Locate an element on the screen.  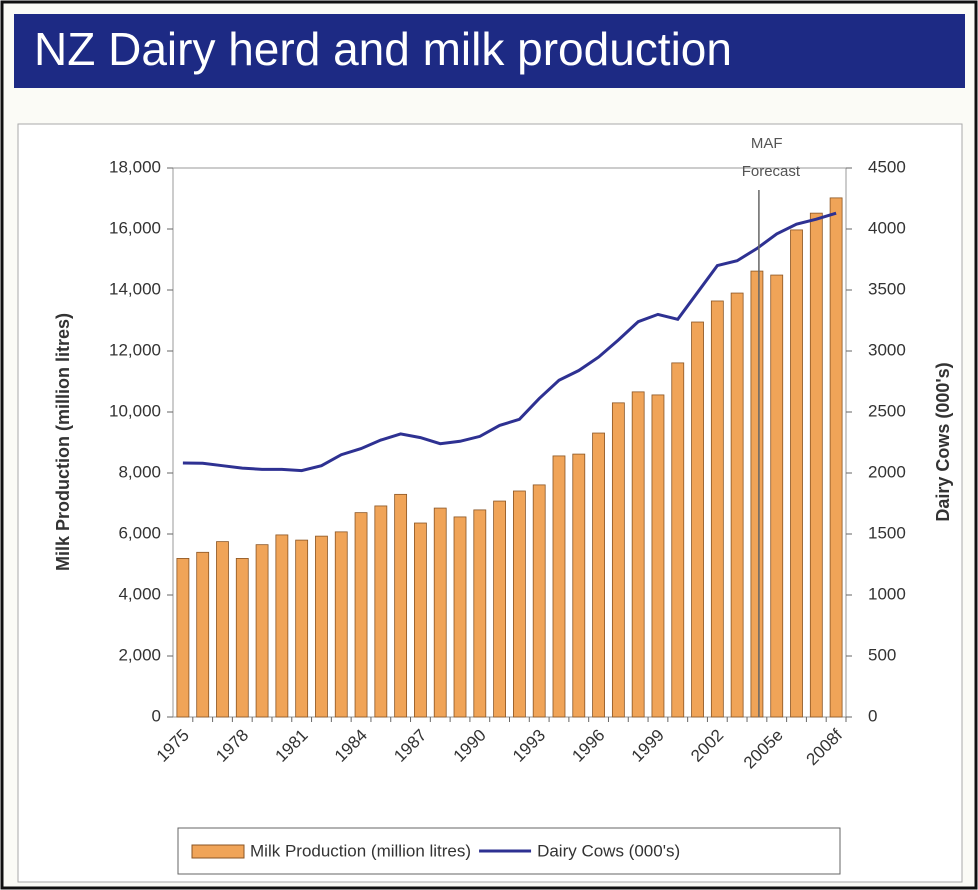
y2-tick-label: 1500 is located at coordinates (887, 532).